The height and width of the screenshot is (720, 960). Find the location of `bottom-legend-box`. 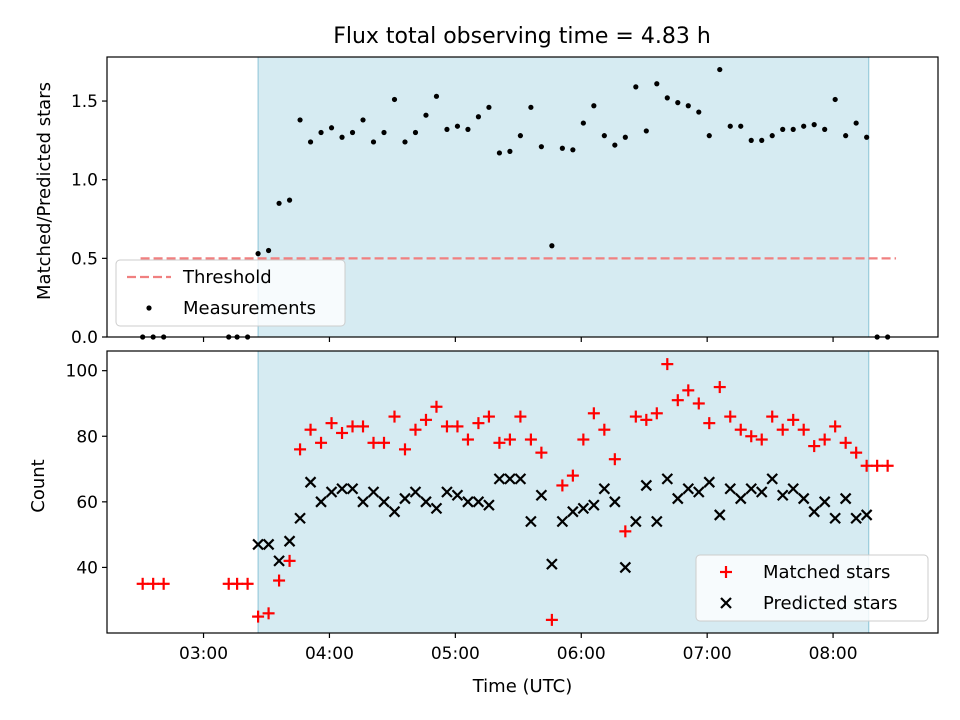

bottom-legend-box is located at coordinates (812, 588).